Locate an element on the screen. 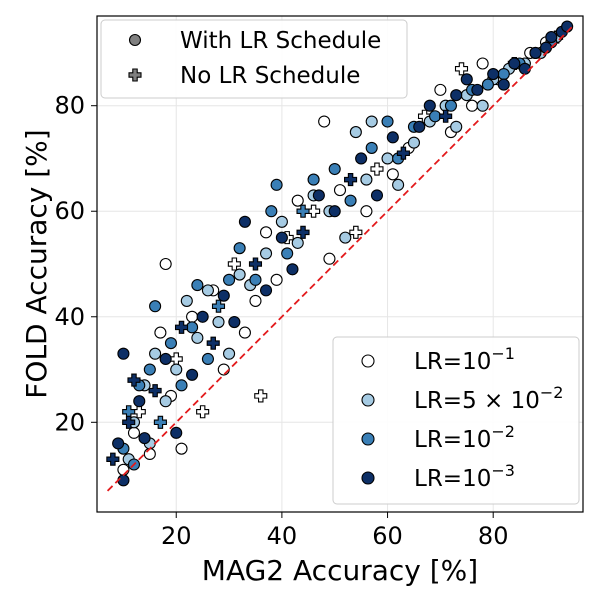 This screenshot has height=600, width=600. legend-label: With LR Schedule is located at coordinates (280, 41).